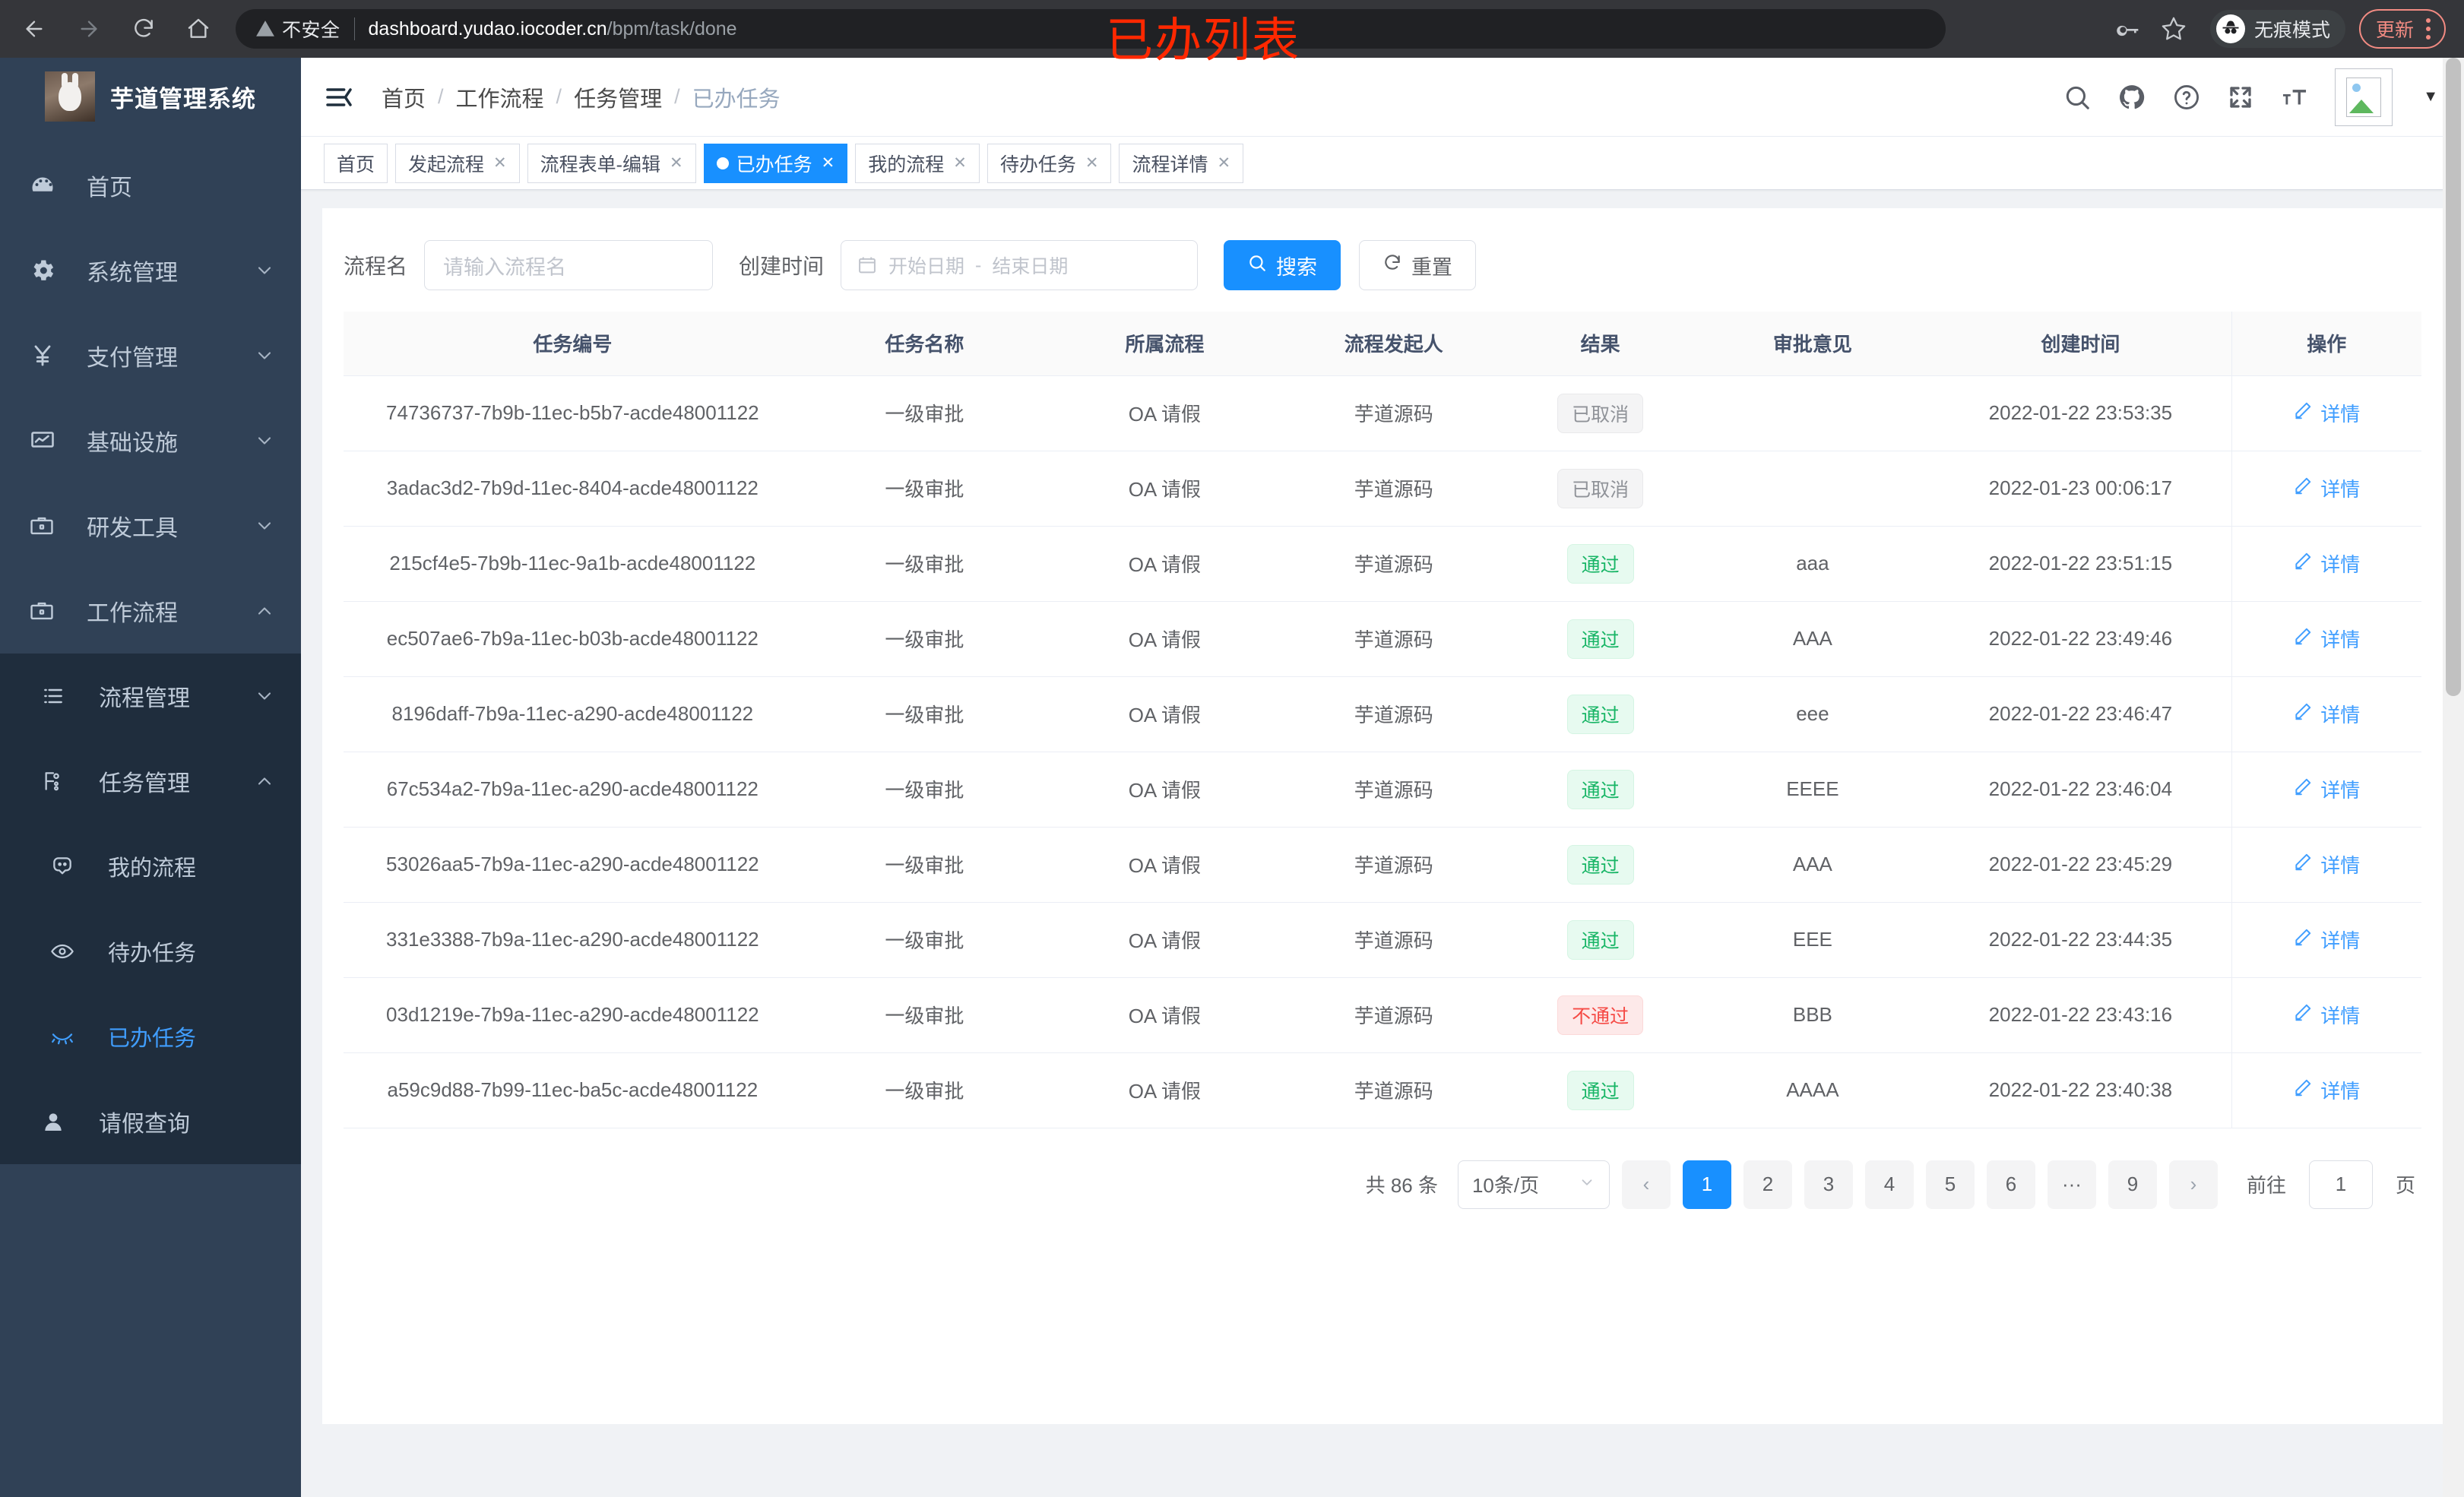 The image size is (2464, 1497). What do you see at coordinates (2402, 29) in the screenshot?
I see `update-button: 更新` at bounding box center [2402, 29].